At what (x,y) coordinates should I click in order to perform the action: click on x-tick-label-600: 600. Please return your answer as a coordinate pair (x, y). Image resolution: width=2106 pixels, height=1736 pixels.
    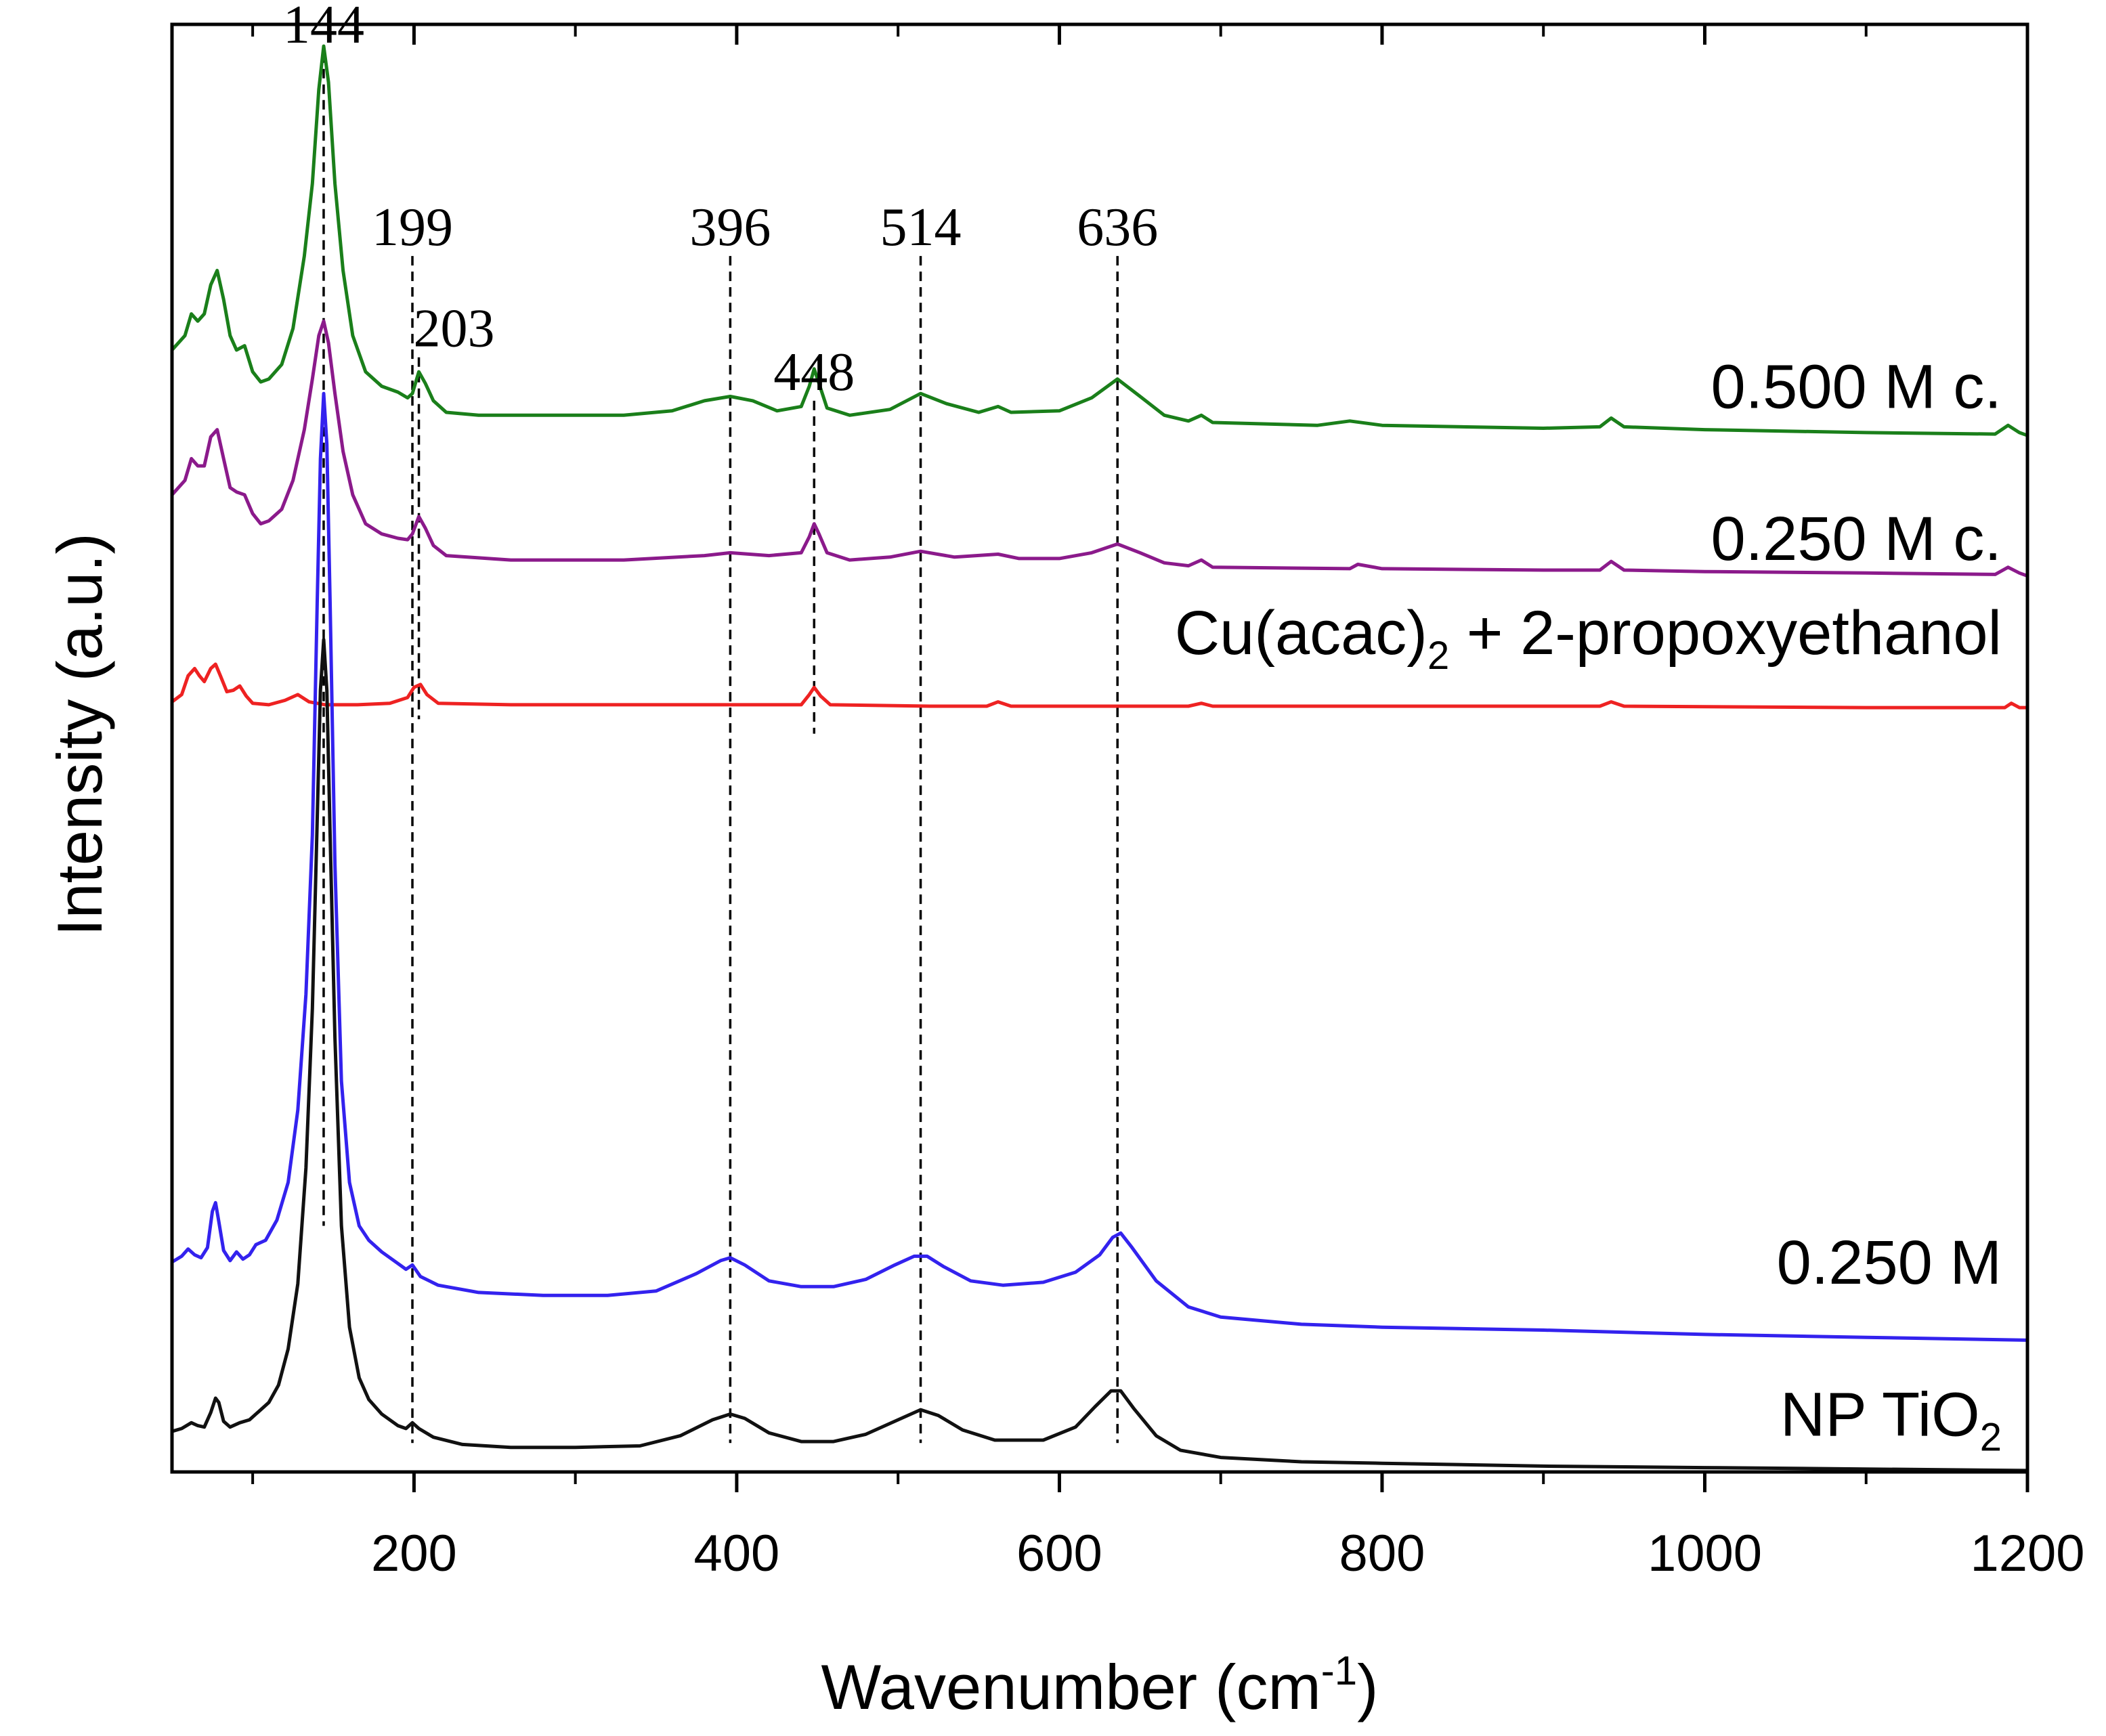
    Looking at the image, I should click on (1059, 1553).